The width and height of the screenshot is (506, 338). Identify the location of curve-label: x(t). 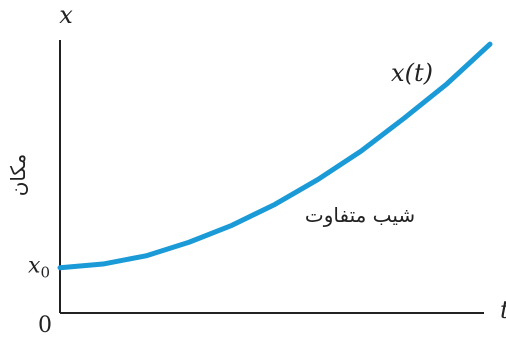
(412, 73).